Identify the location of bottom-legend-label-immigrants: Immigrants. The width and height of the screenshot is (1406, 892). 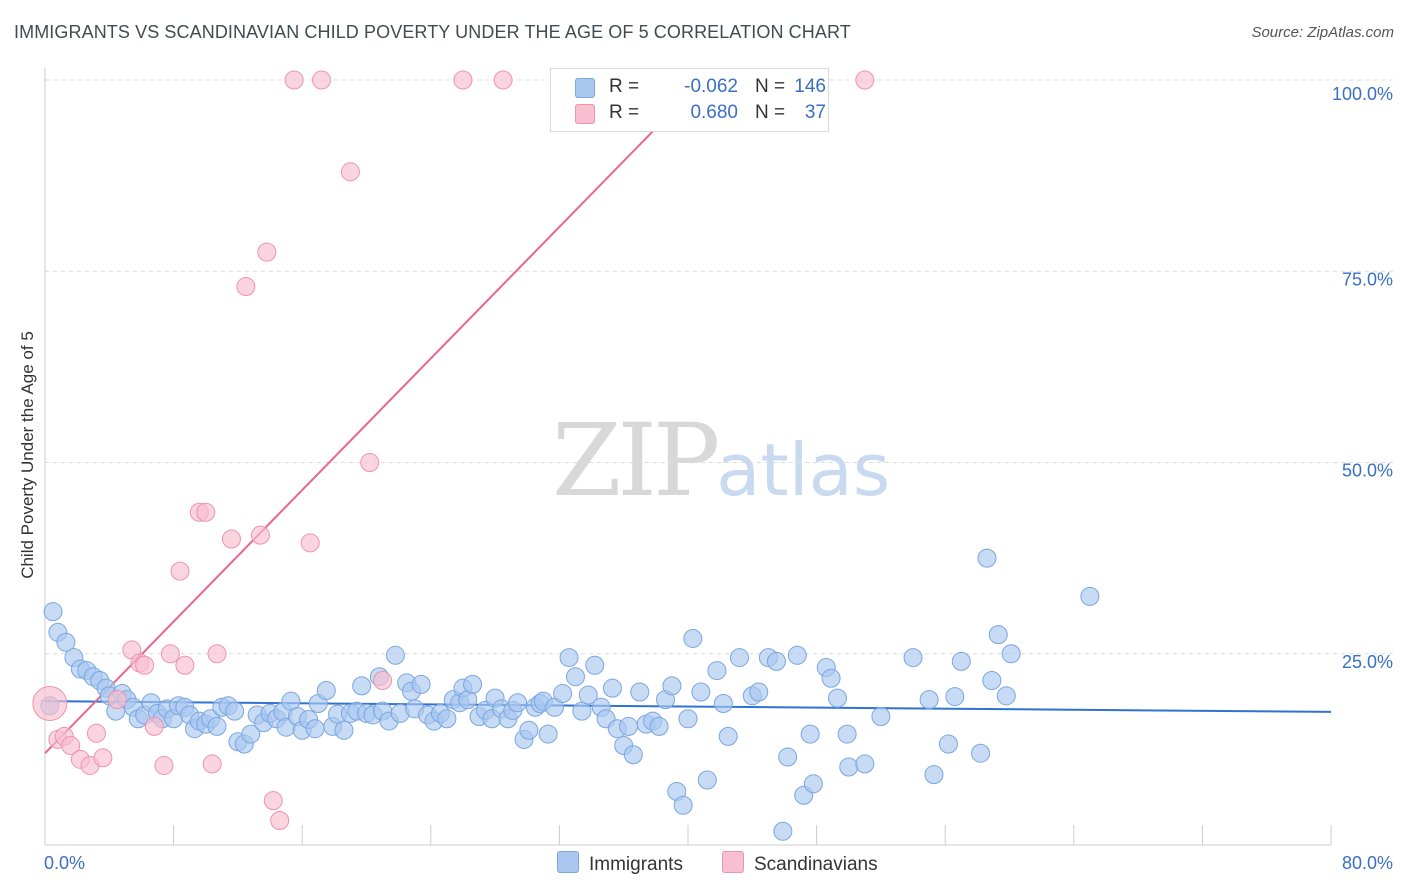
(636, 864).